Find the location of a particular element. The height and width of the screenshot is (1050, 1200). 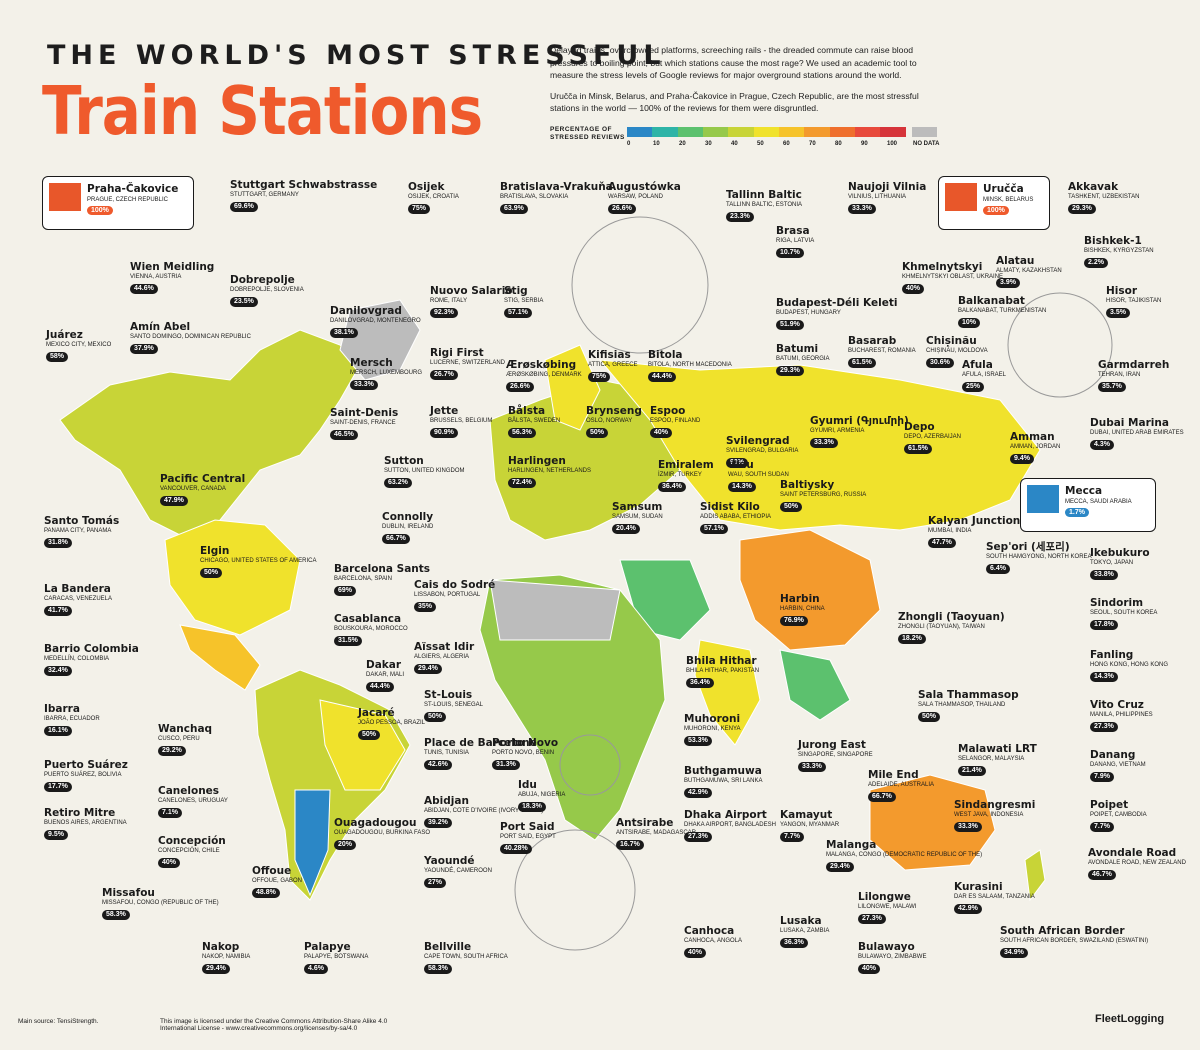

station-name: Barrio Colombia is located at coordinates (91, 649).